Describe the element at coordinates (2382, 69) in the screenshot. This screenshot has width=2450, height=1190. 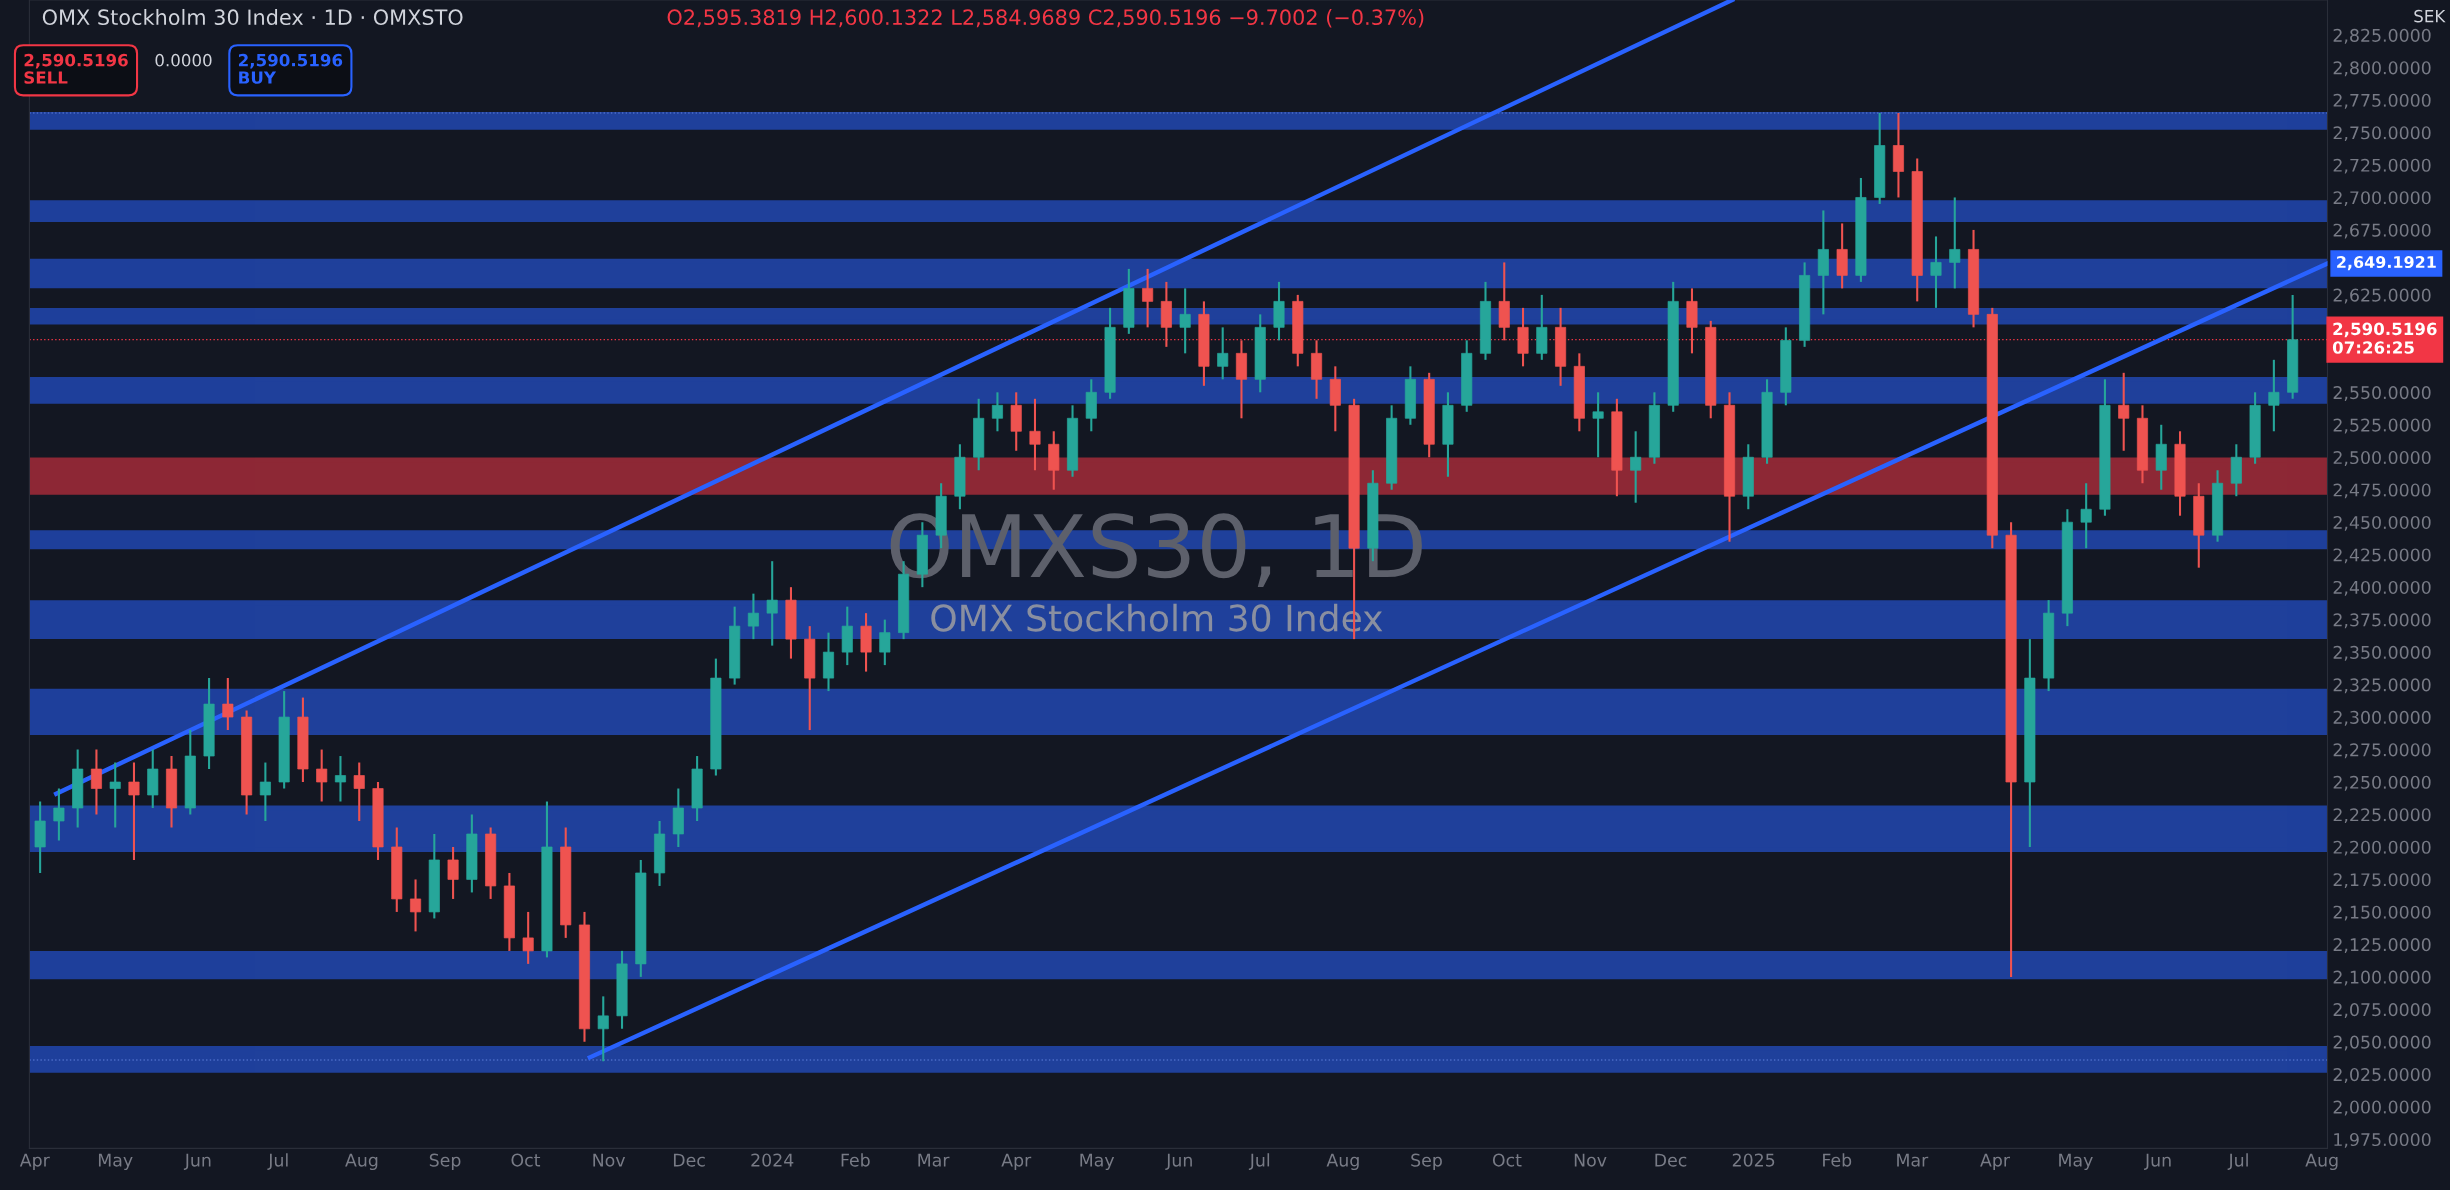
I see `y-tick-label: 2,800.0000` at that location.